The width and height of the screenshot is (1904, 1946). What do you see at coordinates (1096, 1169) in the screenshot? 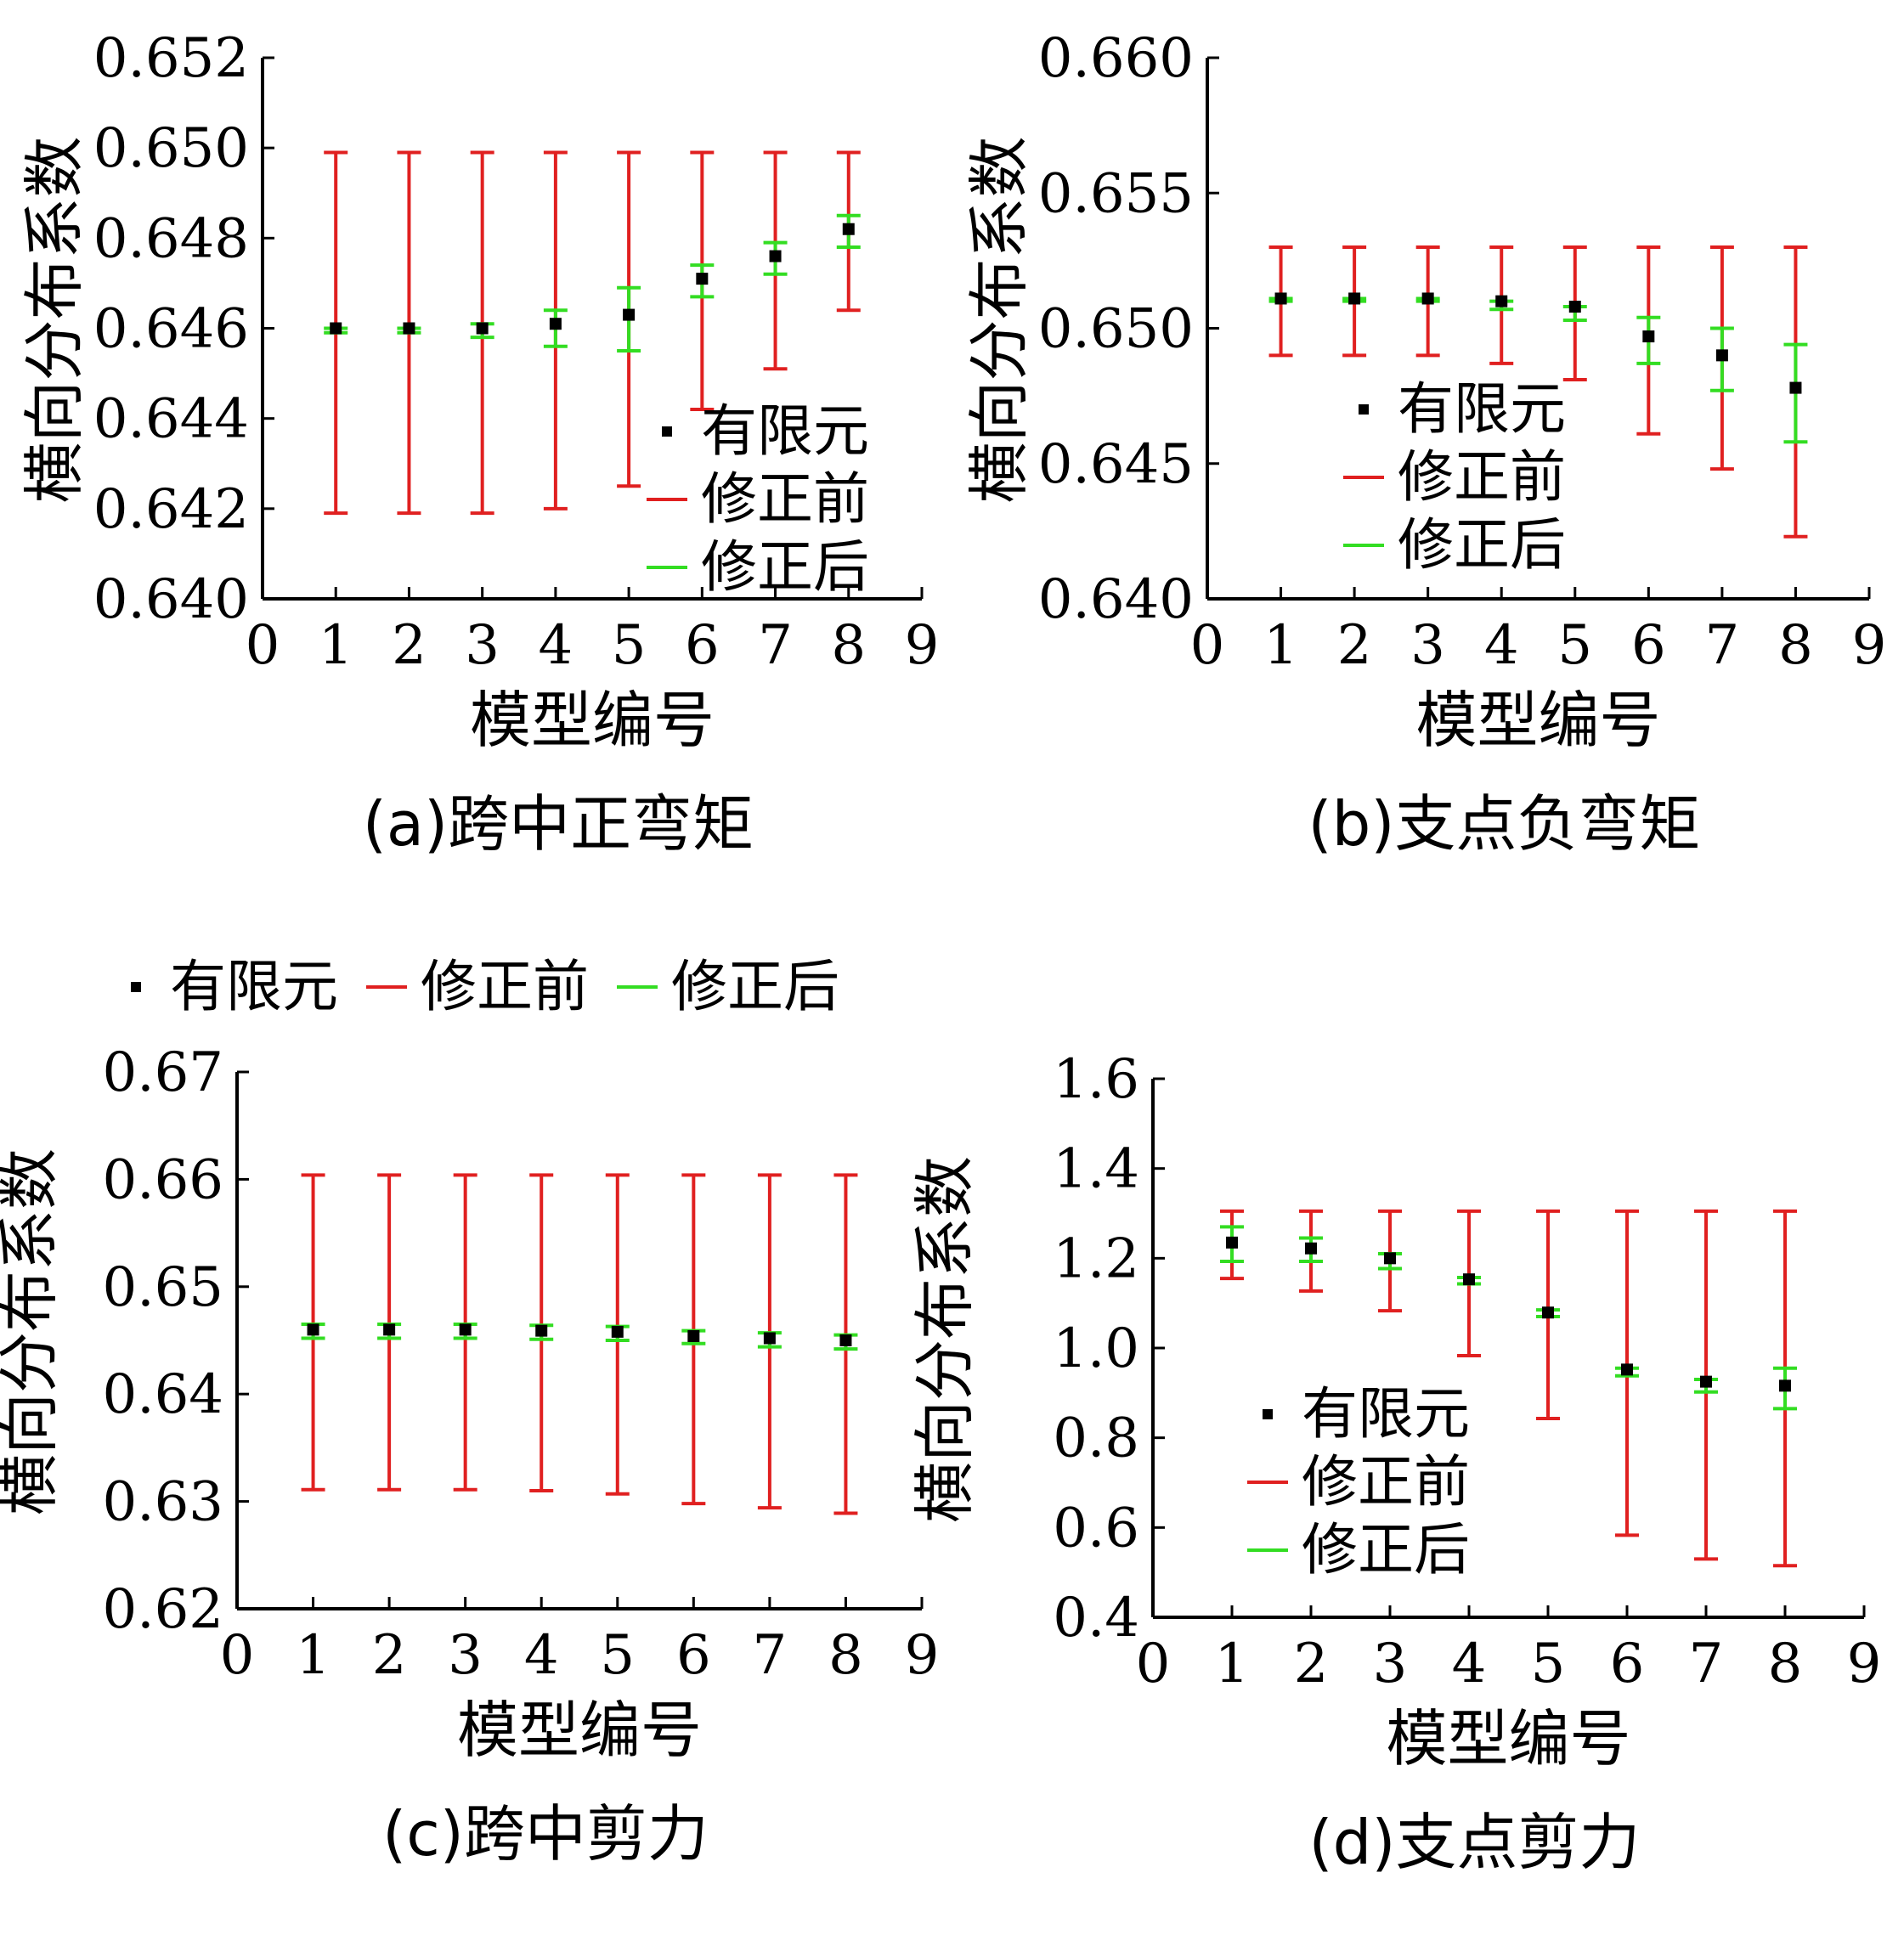
I see `y-tick-label: 1.4` at bounding box center [1096, 1169].